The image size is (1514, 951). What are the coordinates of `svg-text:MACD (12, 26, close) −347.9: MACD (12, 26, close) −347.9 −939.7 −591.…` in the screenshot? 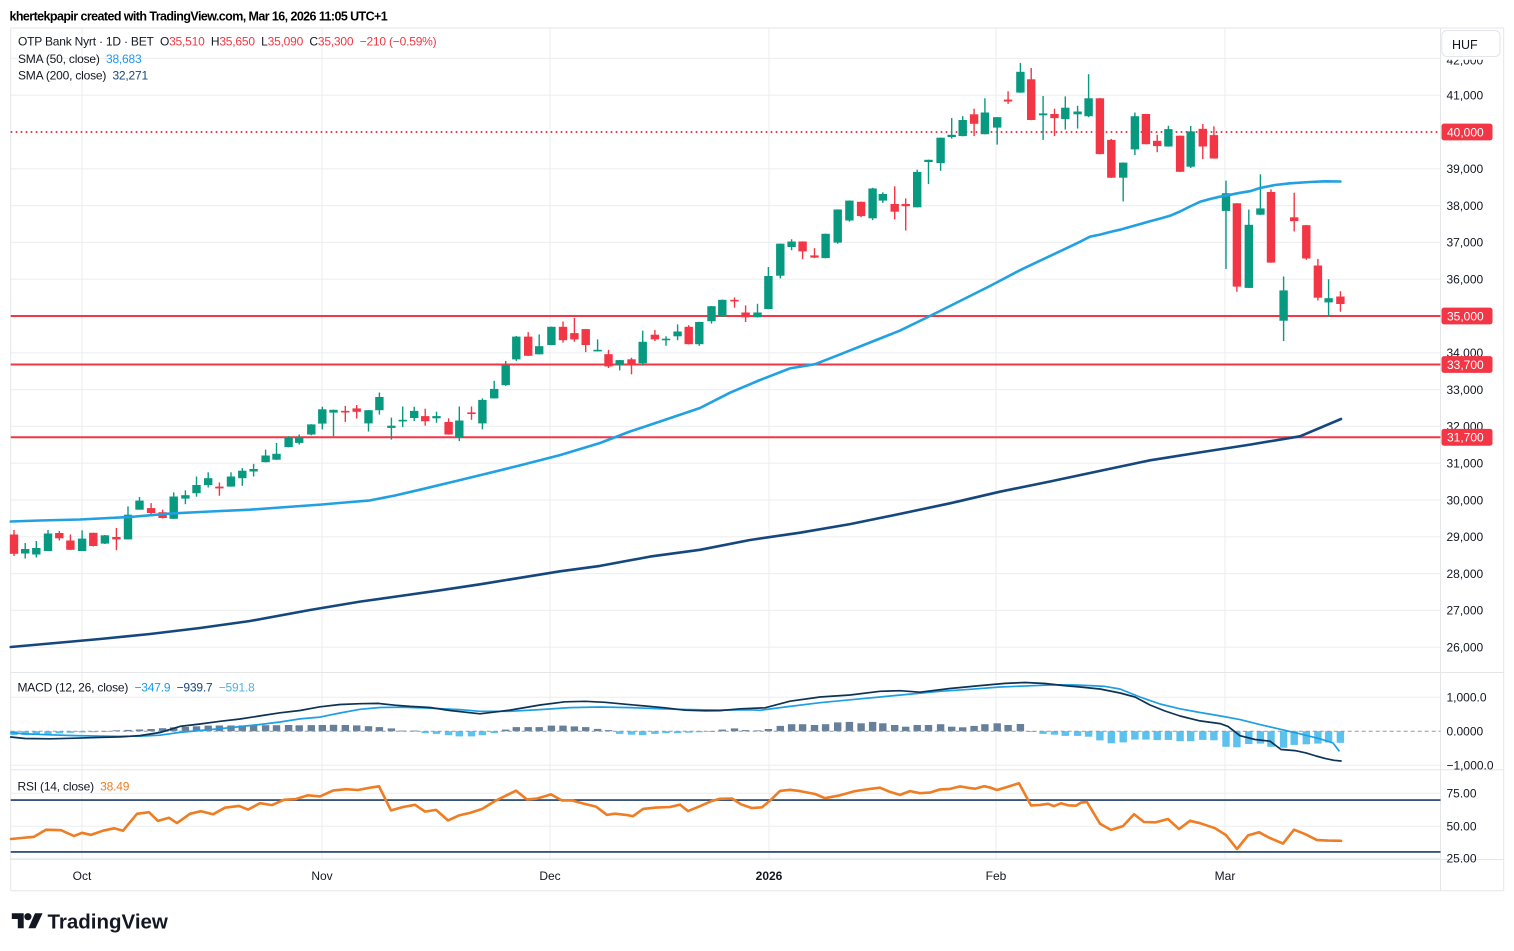 It's located at (137, 688).